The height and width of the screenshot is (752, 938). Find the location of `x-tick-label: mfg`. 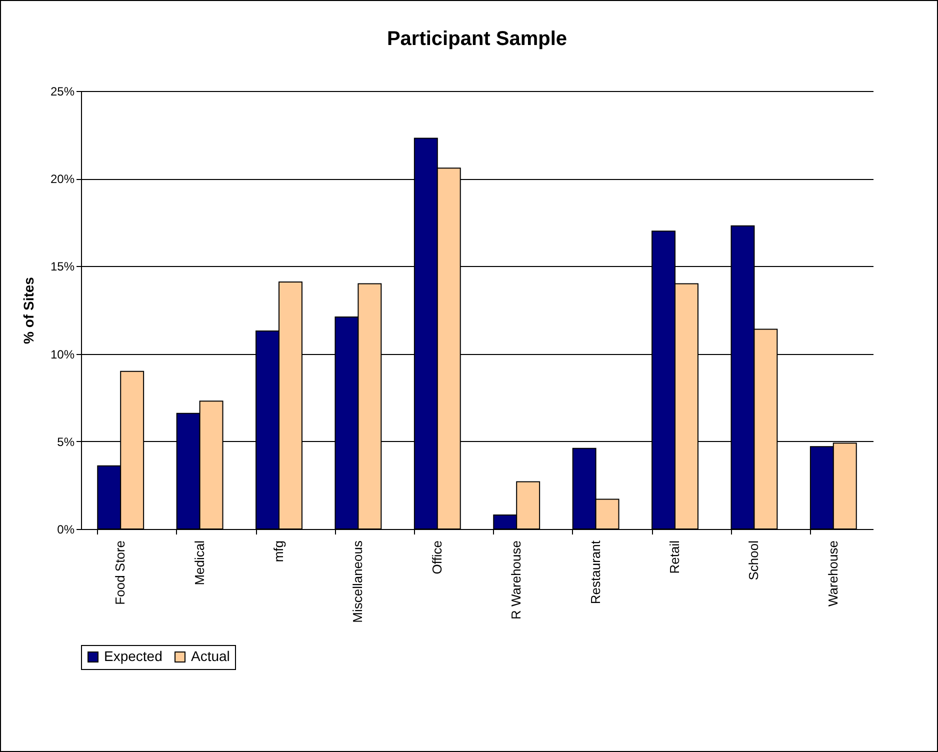

x-tick-label: mfg is located at coordinates (278, 551).